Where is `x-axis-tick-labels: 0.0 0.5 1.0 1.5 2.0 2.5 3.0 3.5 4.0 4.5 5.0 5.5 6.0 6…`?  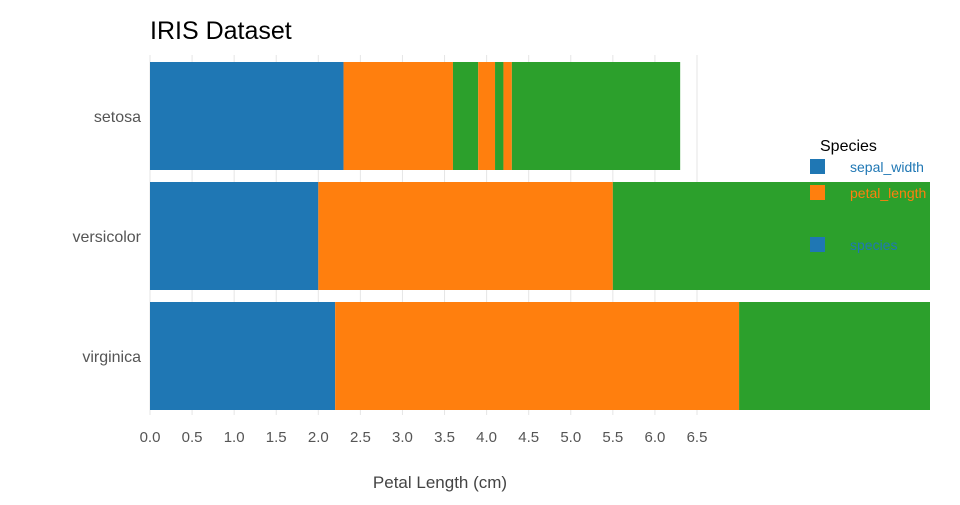
x-axis-tick-labels: 0.0 0.5 1.0 1.5 2.0 2.5 3.0 3.5 4.0 4.5 5.0 5.5 6.0 6… is located at coordinates (424, 437).